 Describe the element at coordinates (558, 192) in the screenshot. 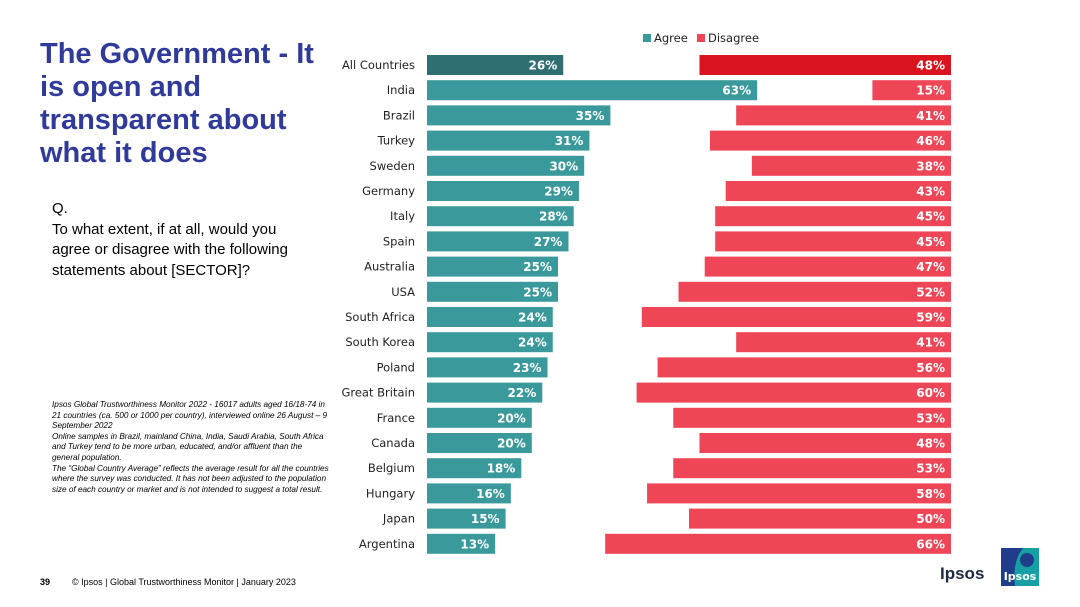

I see `agree-value-label: 29%` at that location.